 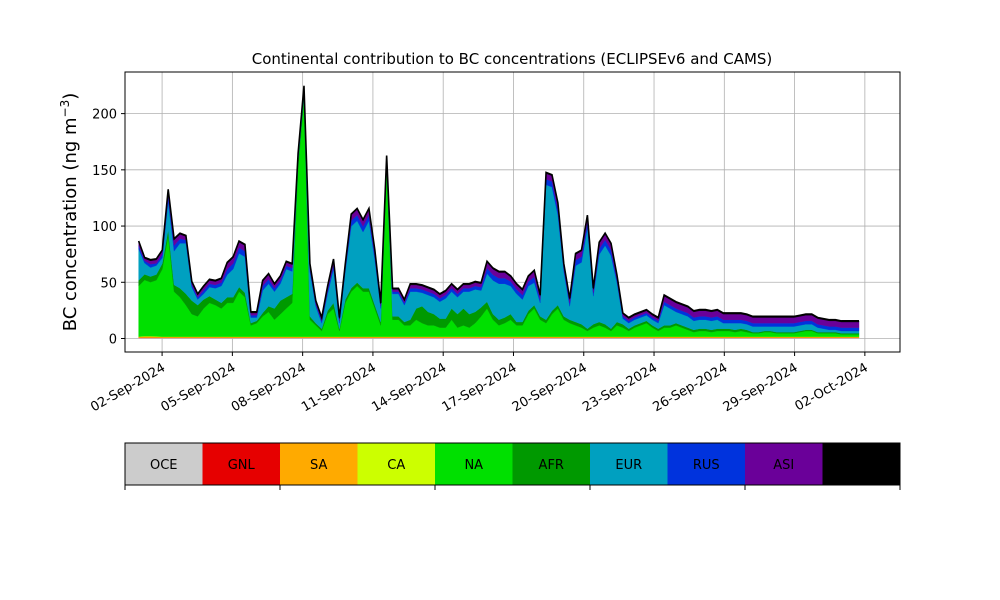 I want to click on legend-label-oce: OCE, so click(x=164, y=465).